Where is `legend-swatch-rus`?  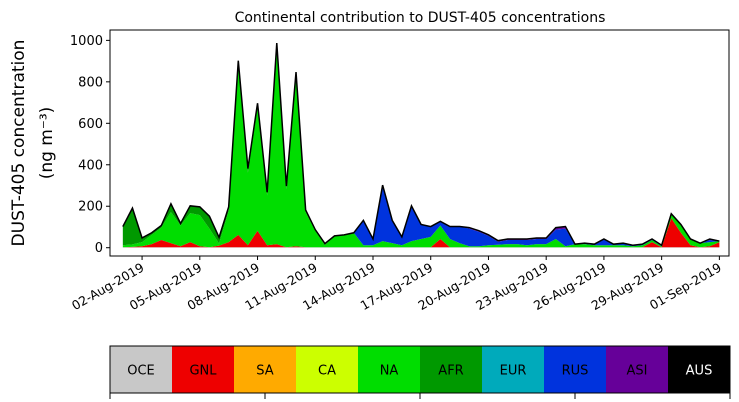 legend-swatch-rus is located at coordinates (575, 369).